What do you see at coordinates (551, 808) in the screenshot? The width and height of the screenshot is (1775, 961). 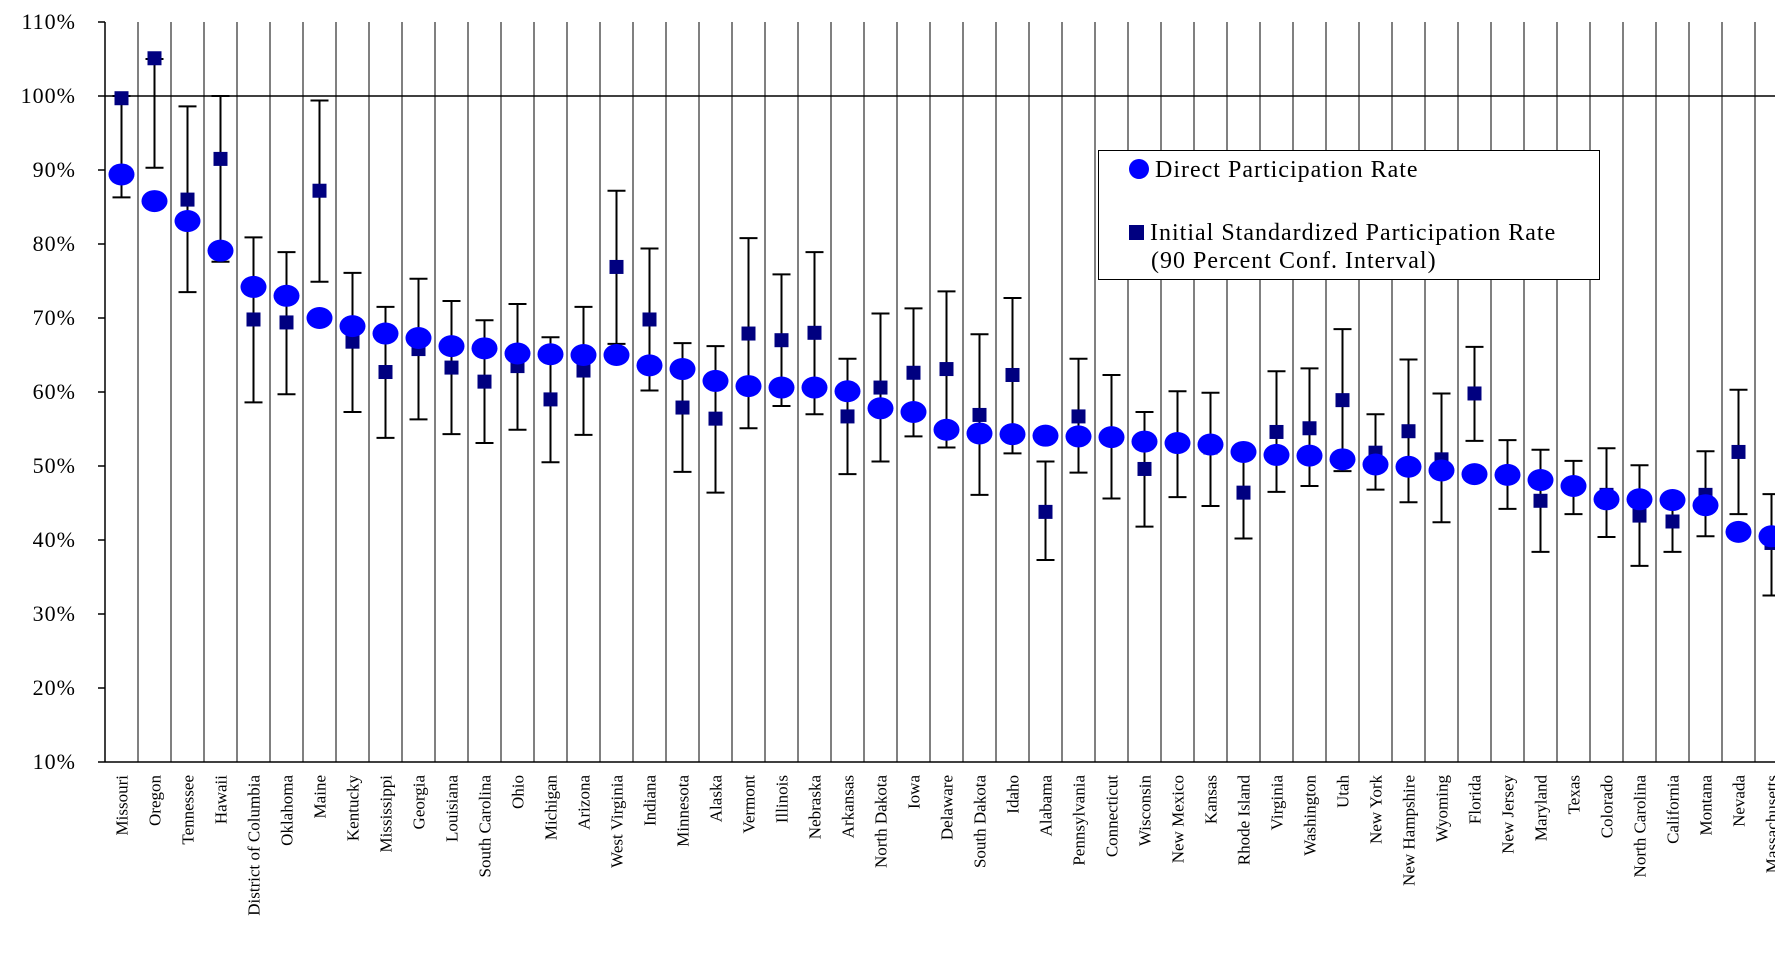 I see `x-tick-label: Michigan` at bounding box center [551, 808].